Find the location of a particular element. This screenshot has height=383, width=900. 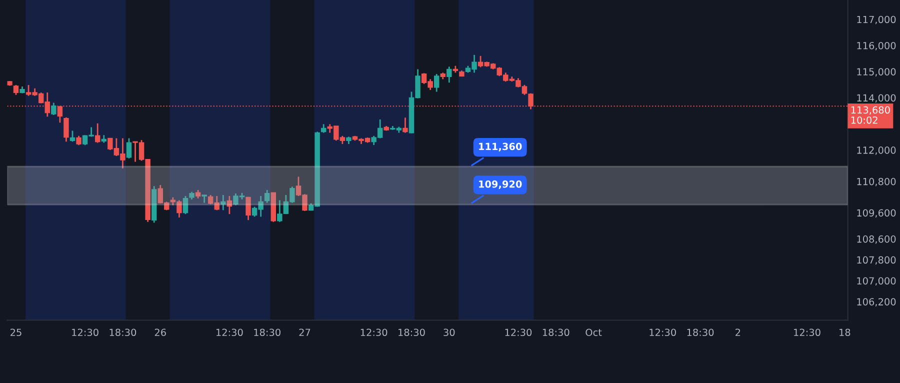

y-tick-label: 112,000 is located at coordinates (876, 150).